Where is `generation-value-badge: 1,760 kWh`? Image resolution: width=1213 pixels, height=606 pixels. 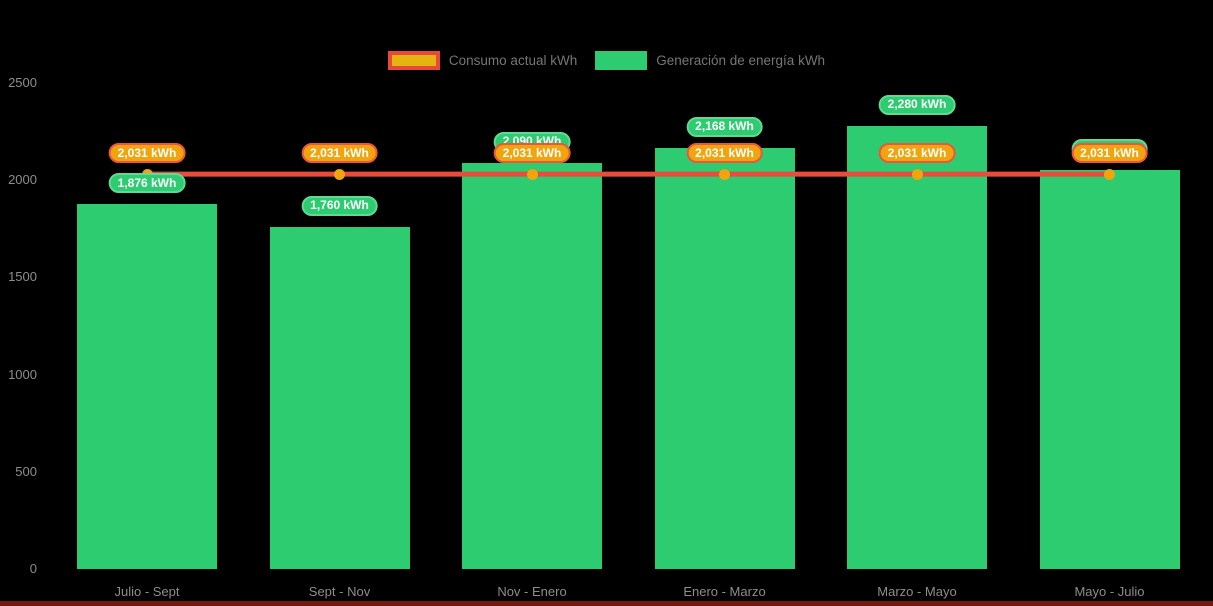 generation-value-badge: 1,760 kWh is located at coordinates (339, 205).